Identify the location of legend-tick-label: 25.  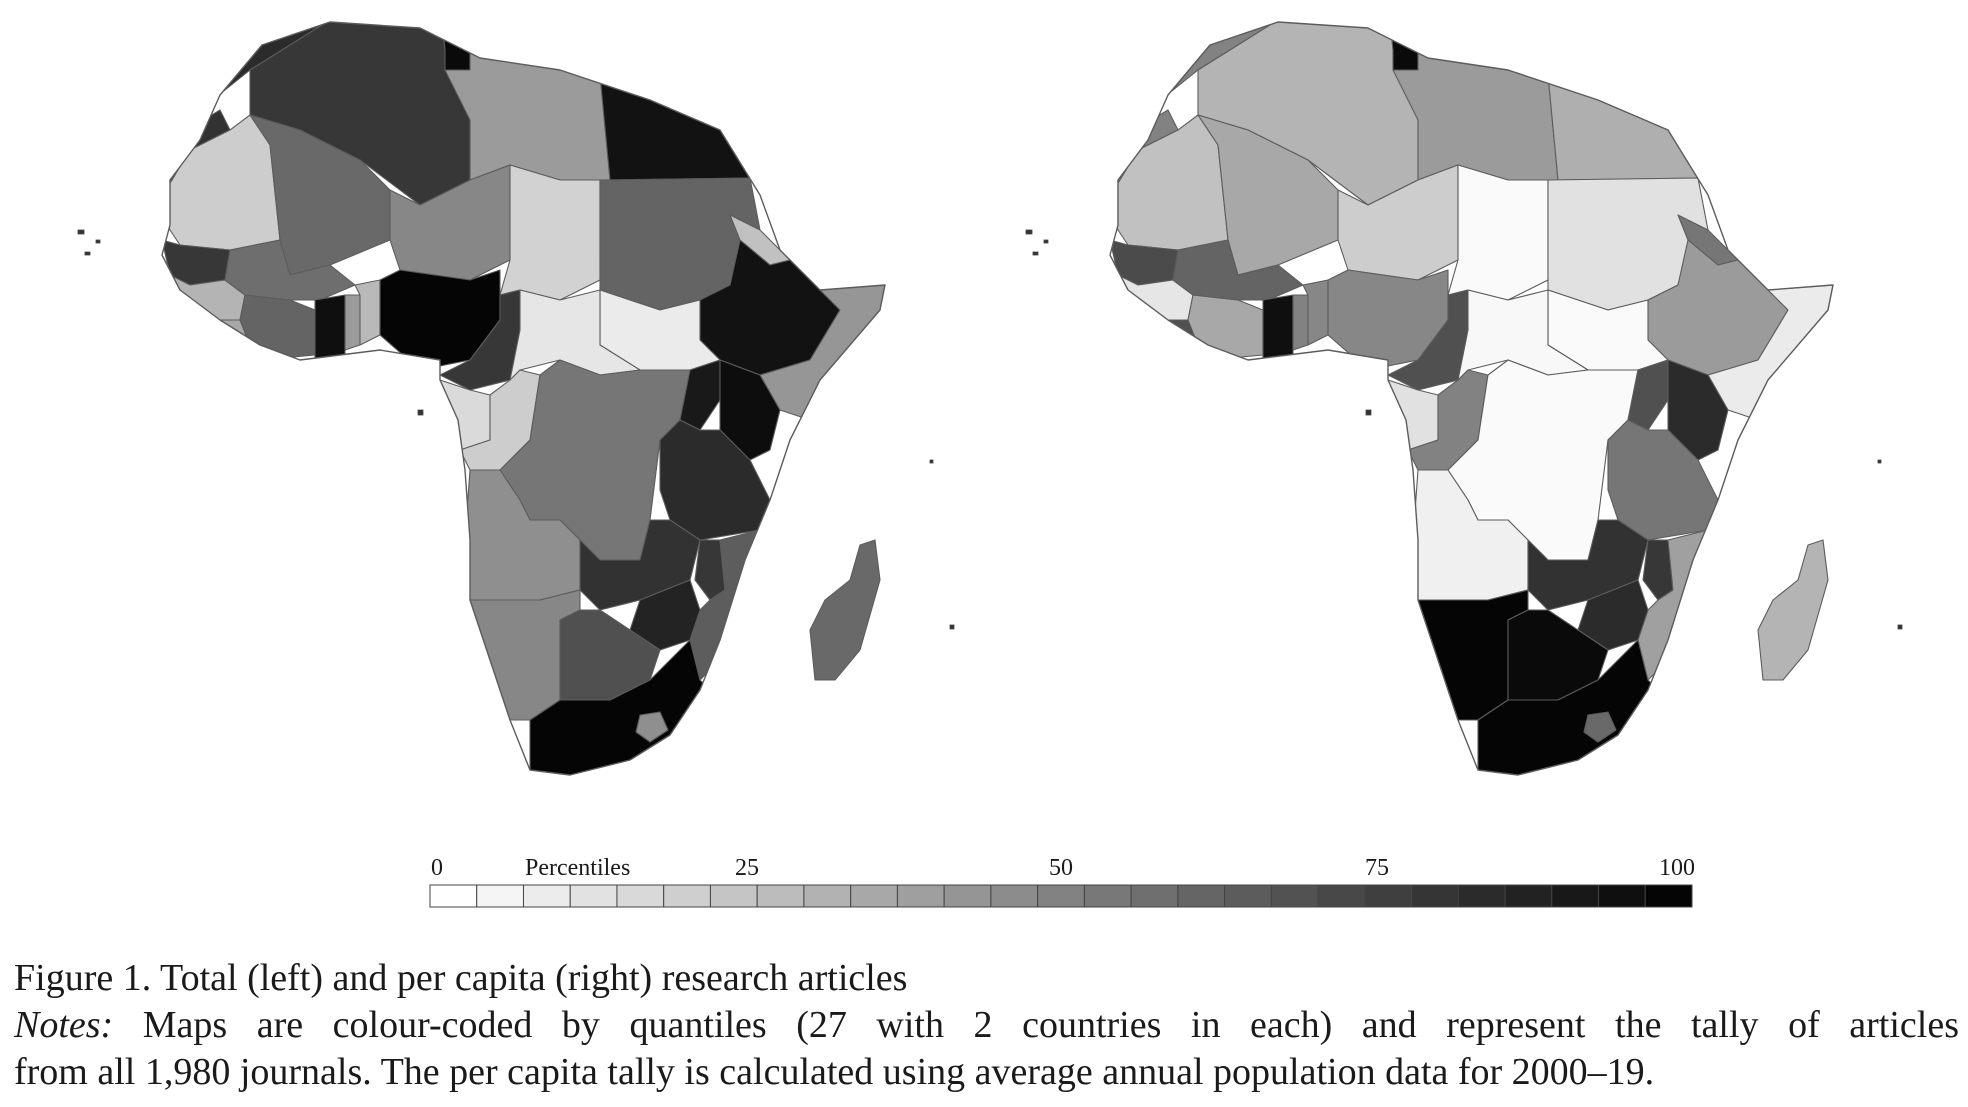
(747, 868).